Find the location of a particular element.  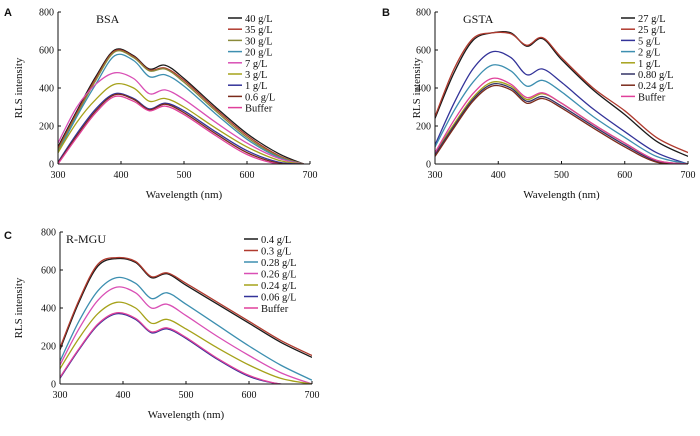

legend-label: 35 g/L is located at coordinates (259, 30).